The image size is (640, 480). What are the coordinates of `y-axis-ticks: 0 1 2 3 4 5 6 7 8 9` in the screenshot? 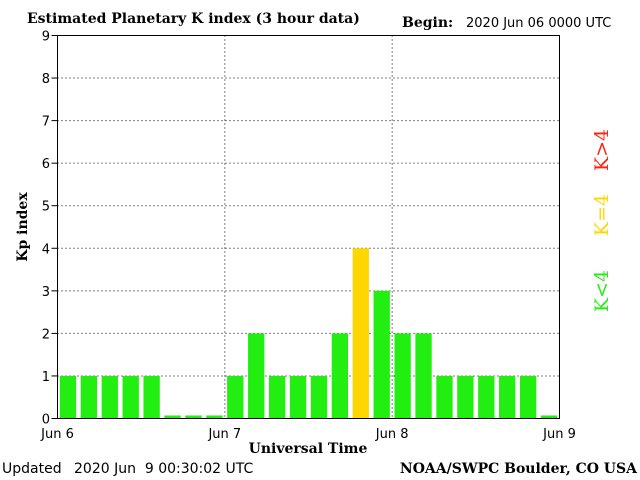 It's located at (50, 229).